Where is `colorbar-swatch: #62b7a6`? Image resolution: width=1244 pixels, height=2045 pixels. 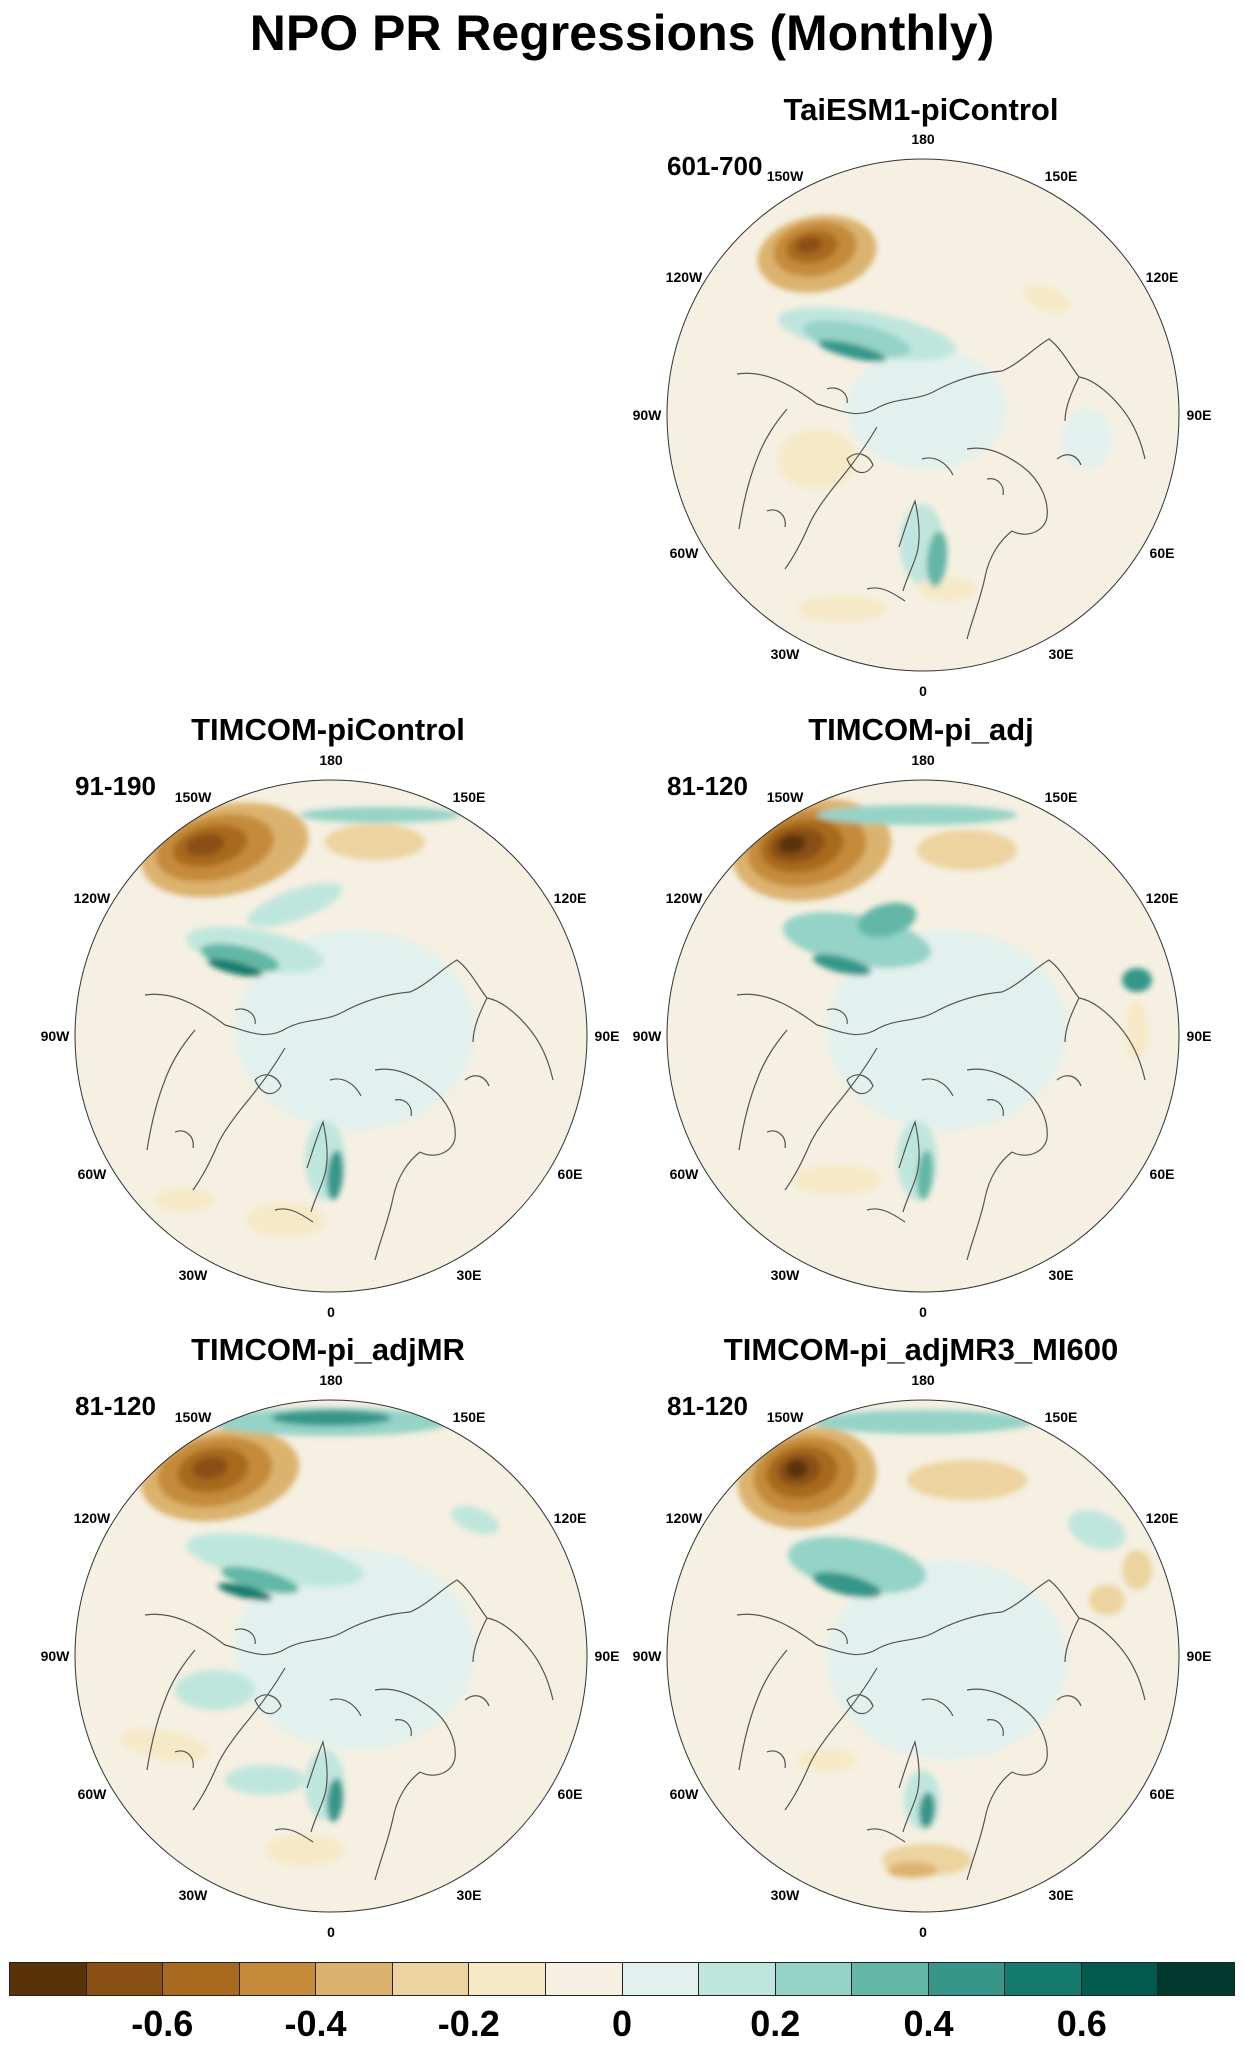 colorbar-swatch: #62b7a6 is located at coordinates (890, 1979).